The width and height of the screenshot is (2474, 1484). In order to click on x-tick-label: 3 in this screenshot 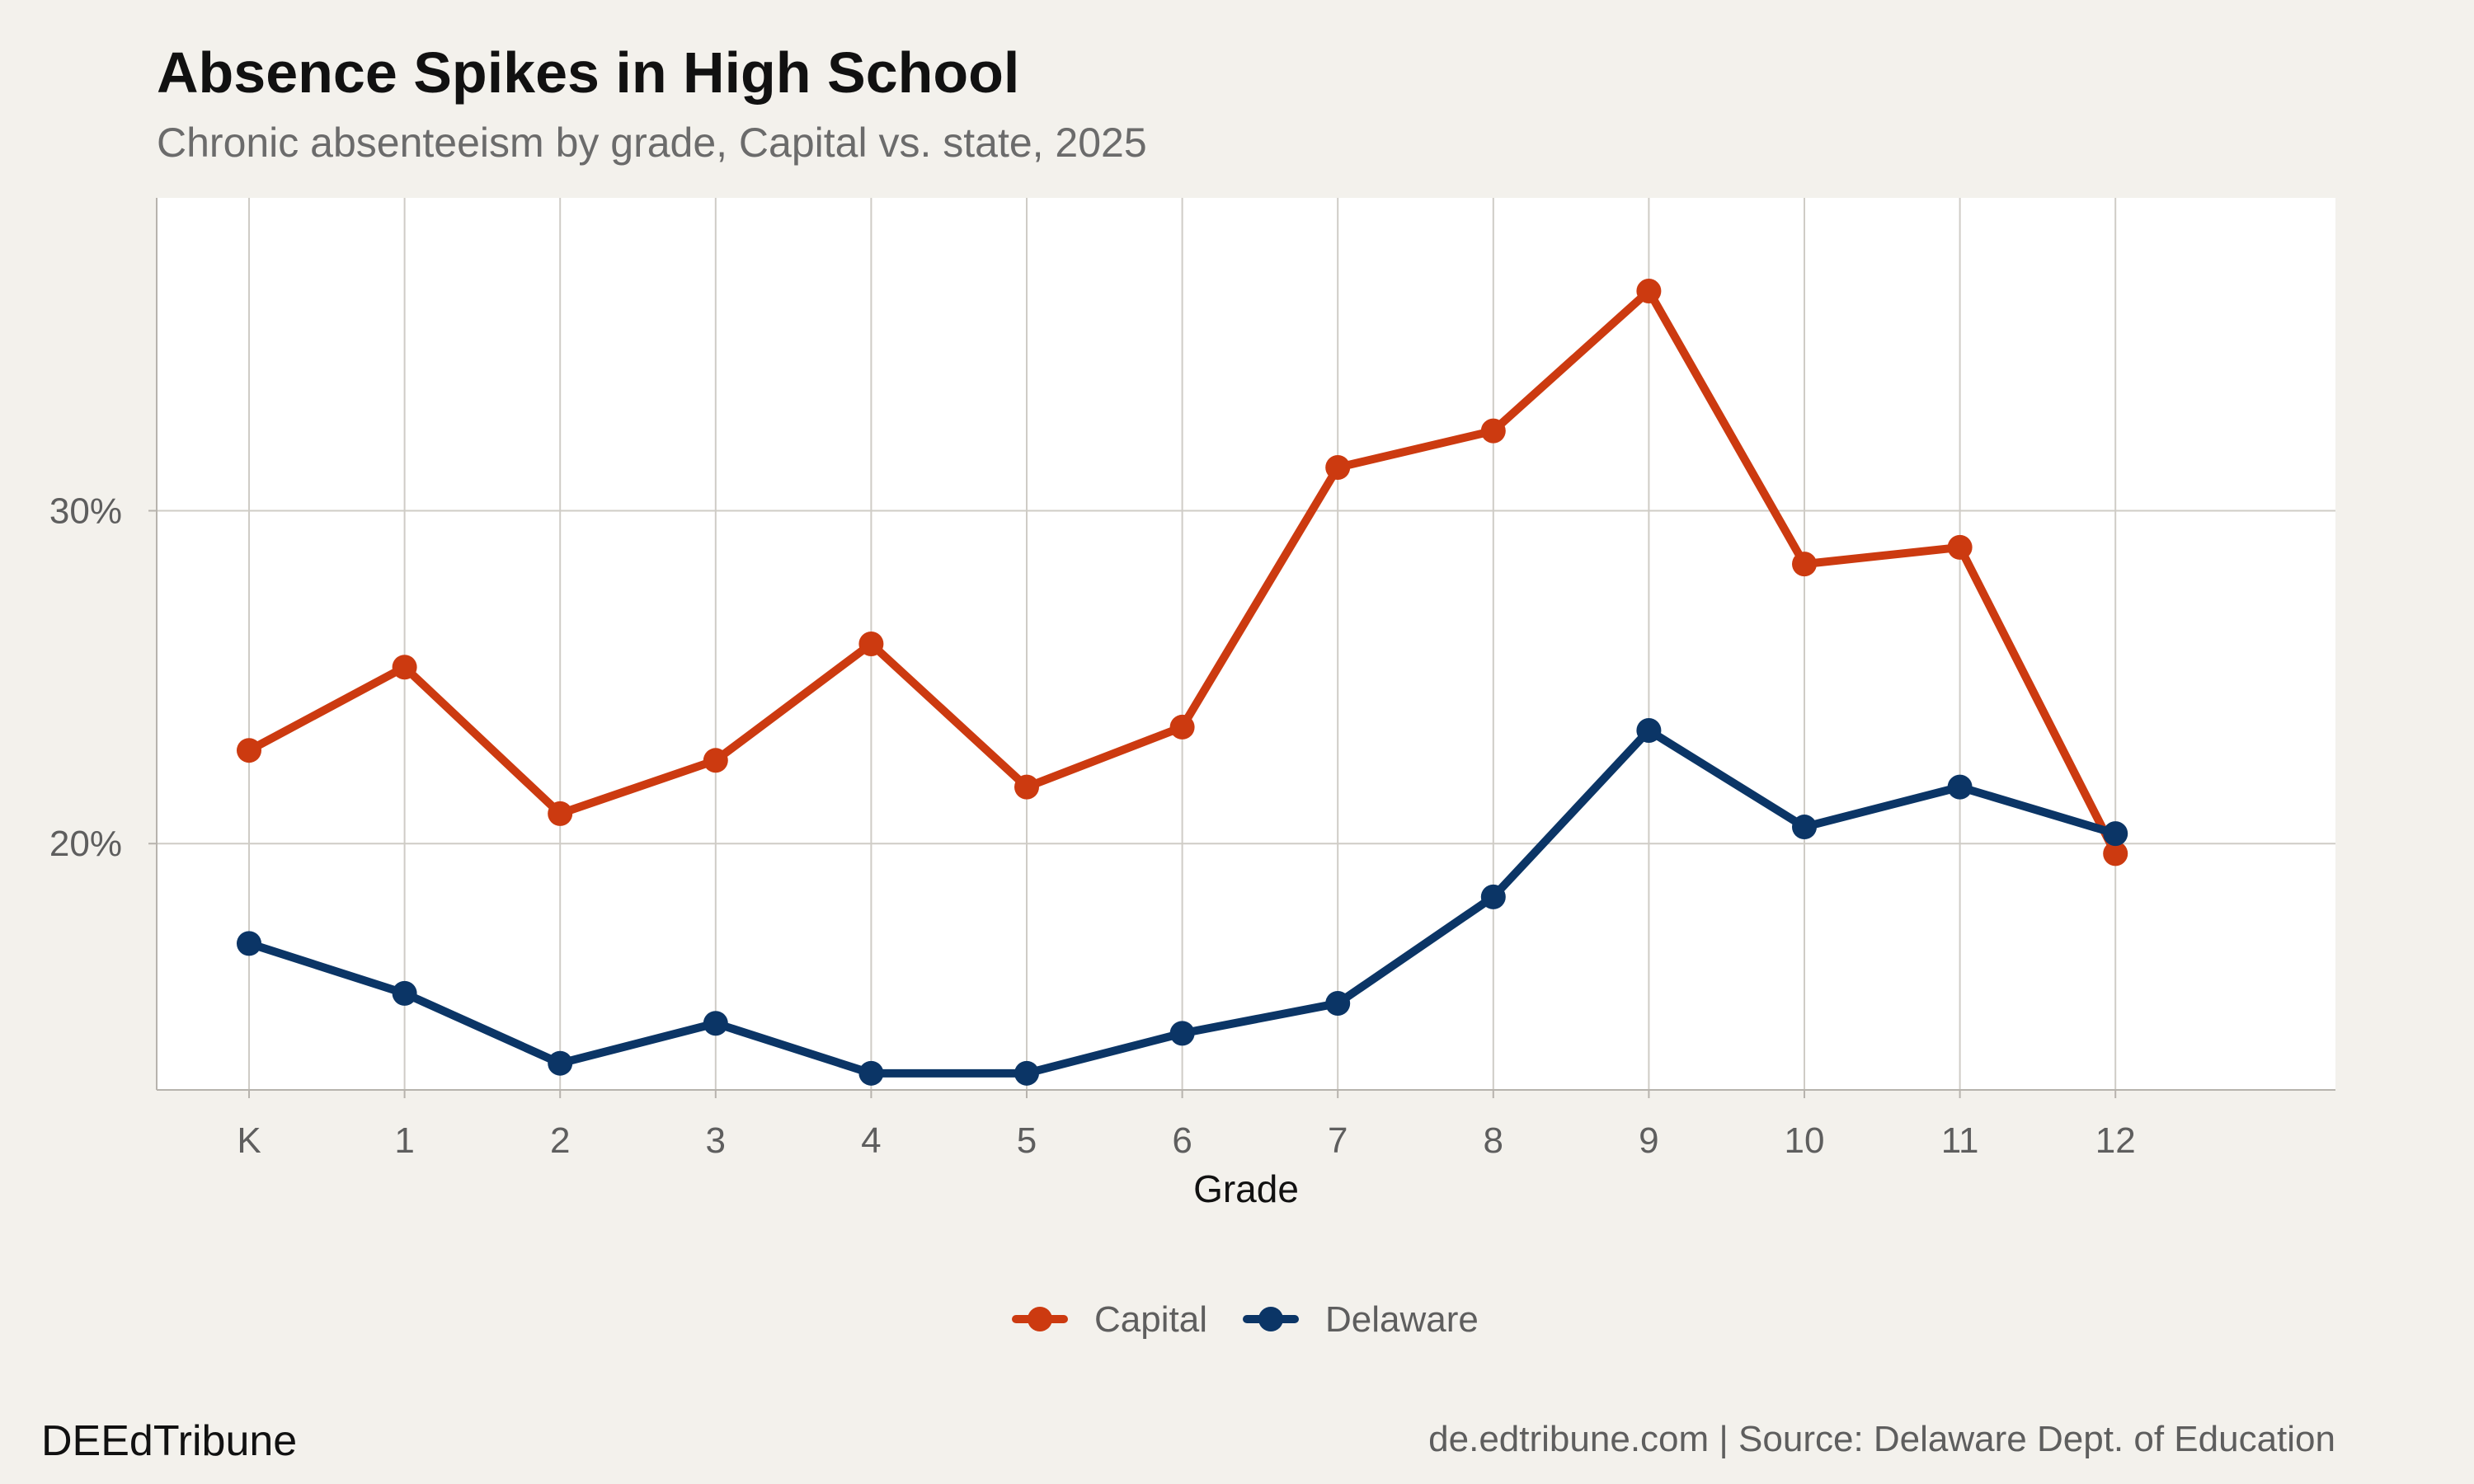, I will do `click(716, 1140)`.